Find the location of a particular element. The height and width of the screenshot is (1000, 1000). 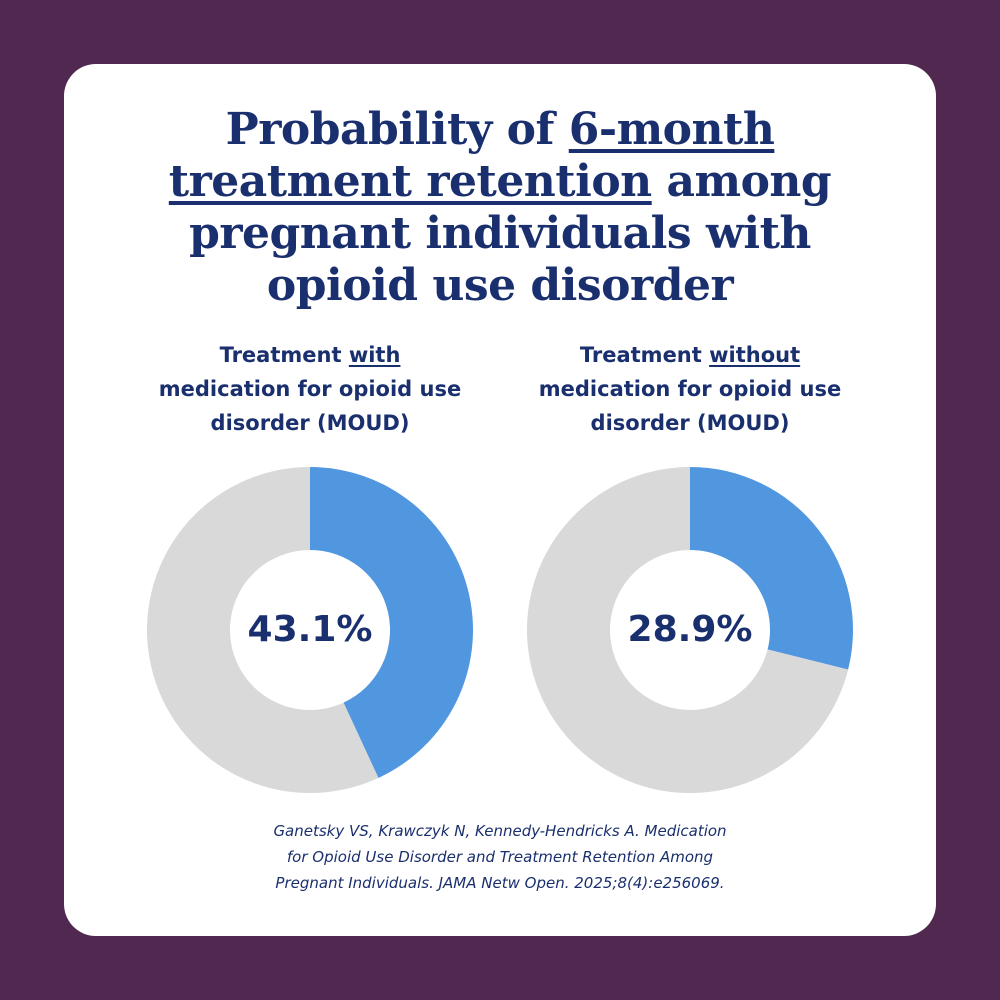

title-emphasis: 6-month is located at coordinates (671, 129).